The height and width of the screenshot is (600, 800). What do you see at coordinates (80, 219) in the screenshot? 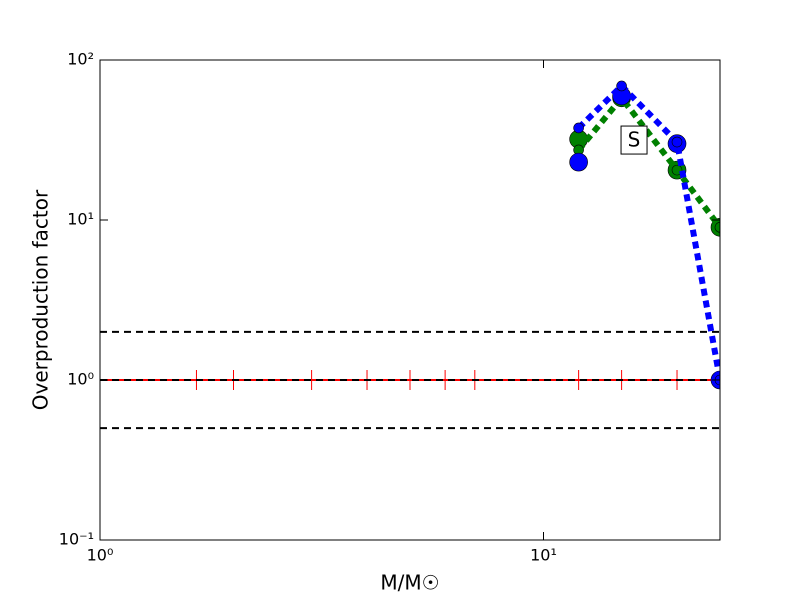
I see `y-tick-label: 10¹` at bounding box center [80, 219].